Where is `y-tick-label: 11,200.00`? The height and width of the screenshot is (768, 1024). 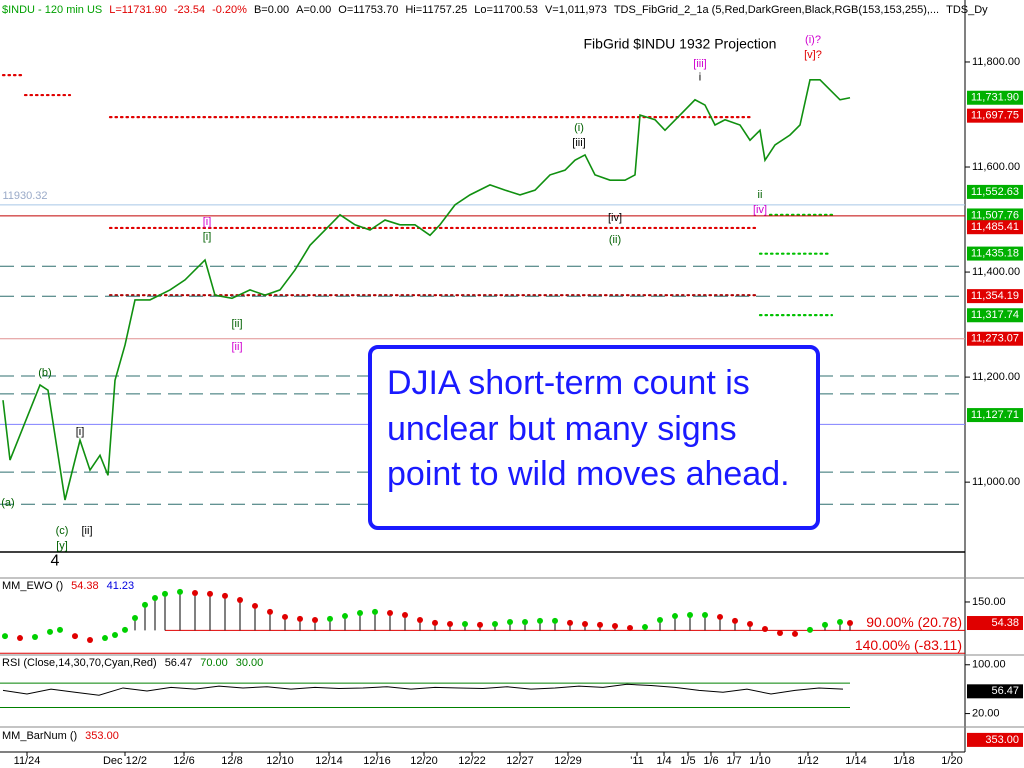 y-tick-label: 11,200.00 is located at coordinates (996, 377).